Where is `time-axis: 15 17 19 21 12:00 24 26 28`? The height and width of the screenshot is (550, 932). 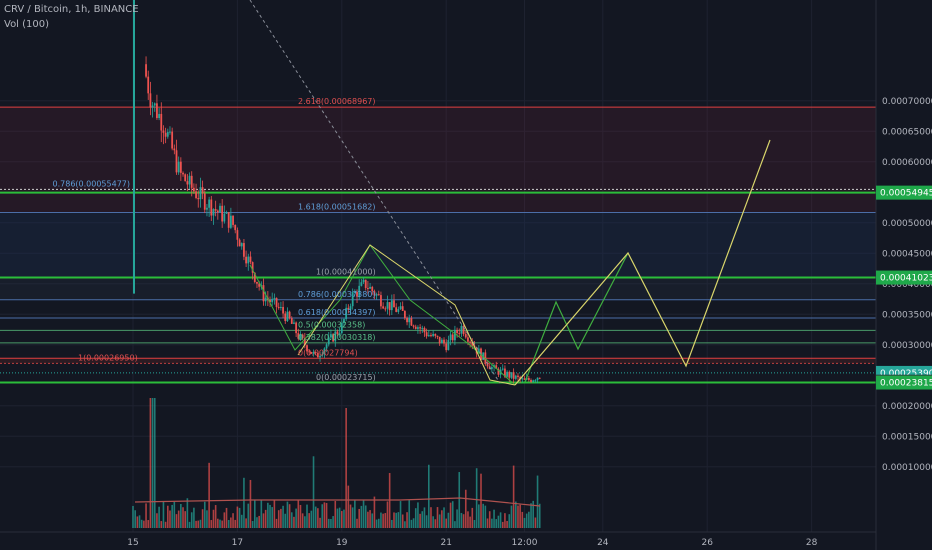
time-axis: 15 17 19 21 12:00 24 26 28 is located at coordinates (472, 543).